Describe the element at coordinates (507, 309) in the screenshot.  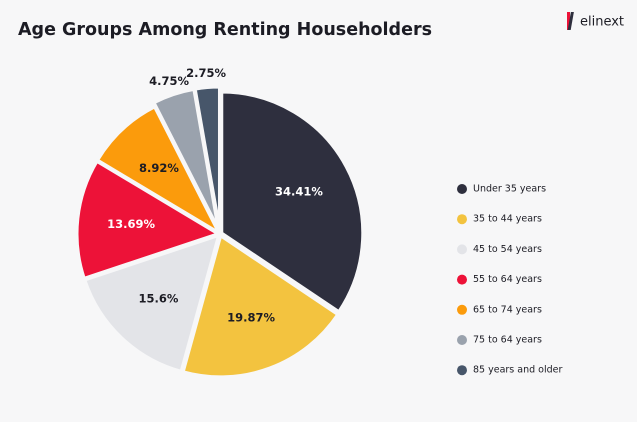
I see `legend-label: 65 to 74 years` at that location.